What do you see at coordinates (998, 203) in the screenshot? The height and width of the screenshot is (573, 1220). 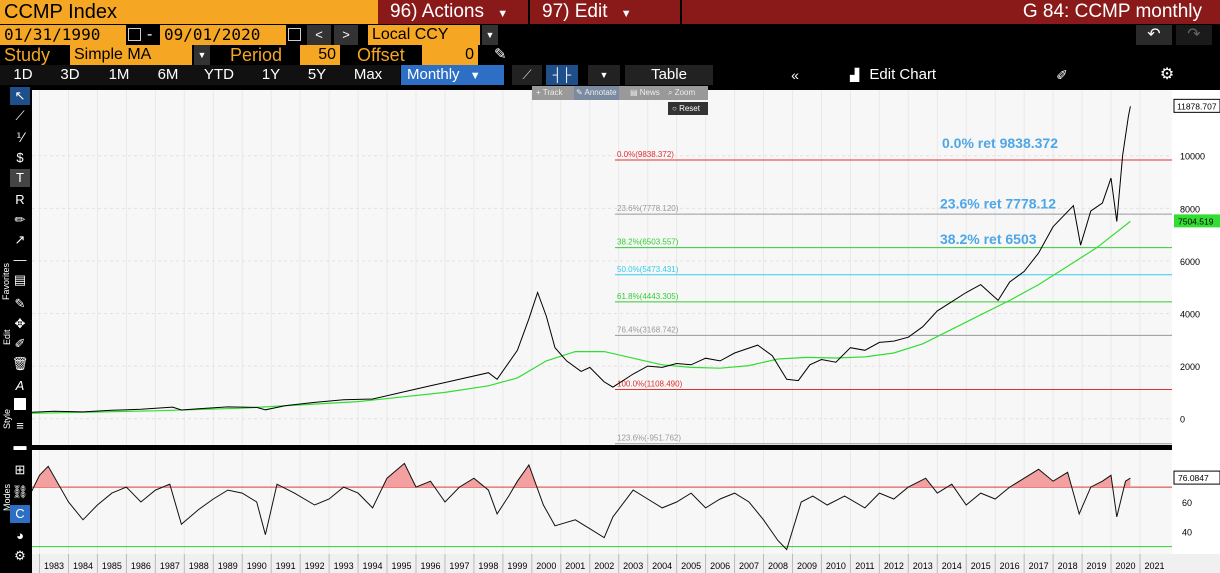 I see `retracement-annotation: 23.6% ret 7778.12` at bounding box center [998, 203].